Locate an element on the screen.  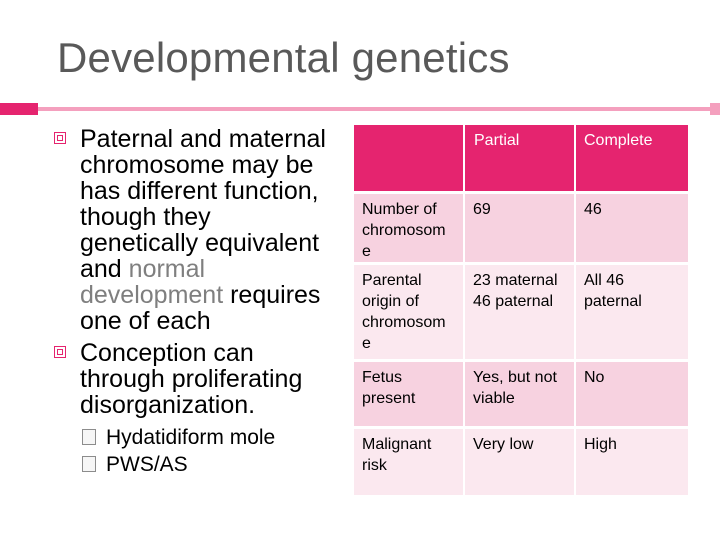
table-row-label: Fetus present is located at coordinates (408, 394).